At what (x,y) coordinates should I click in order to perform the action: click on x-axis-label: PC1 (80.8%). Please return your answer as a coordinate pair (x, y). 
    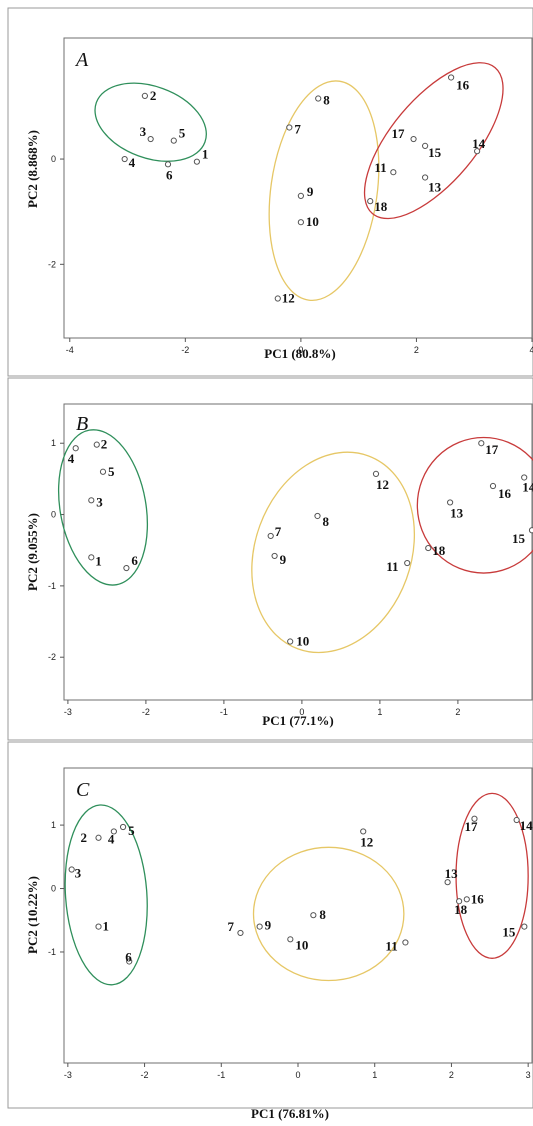
    Looking at the image, I should click on (300, 353).